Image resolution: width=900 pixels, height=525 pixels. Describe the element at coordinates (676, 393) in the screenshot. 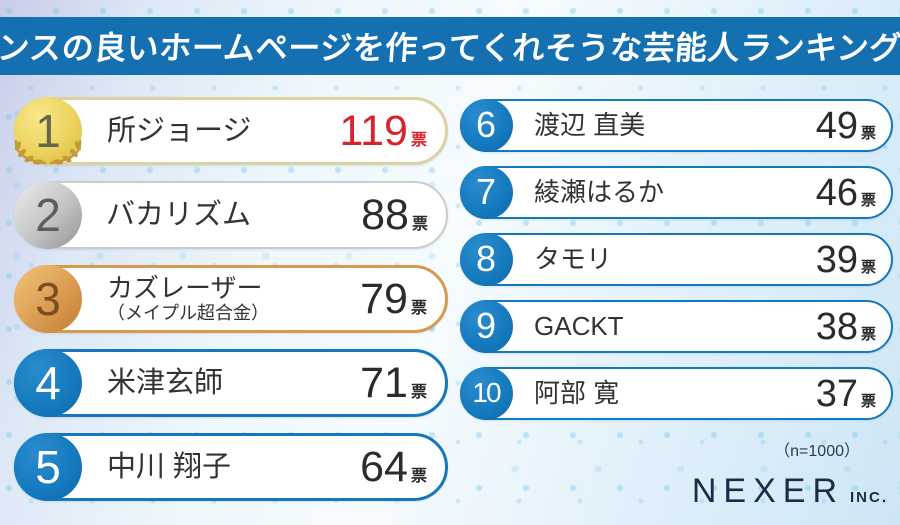

I see `ranking-row: 10` at that location.